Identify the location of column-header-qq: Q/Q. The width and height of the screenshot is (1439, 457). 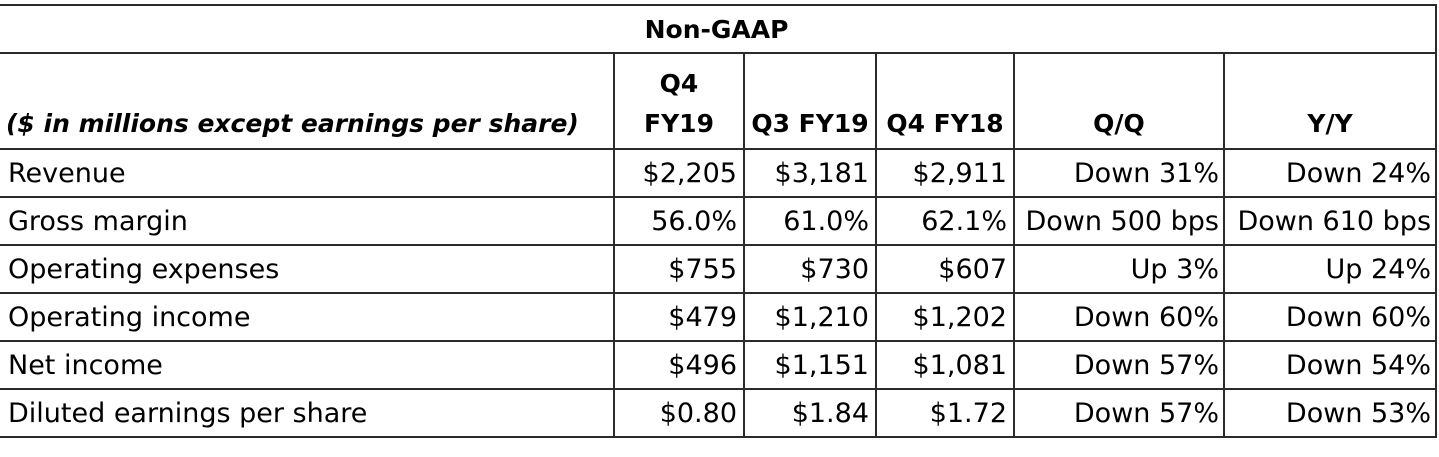
(1119, 101).